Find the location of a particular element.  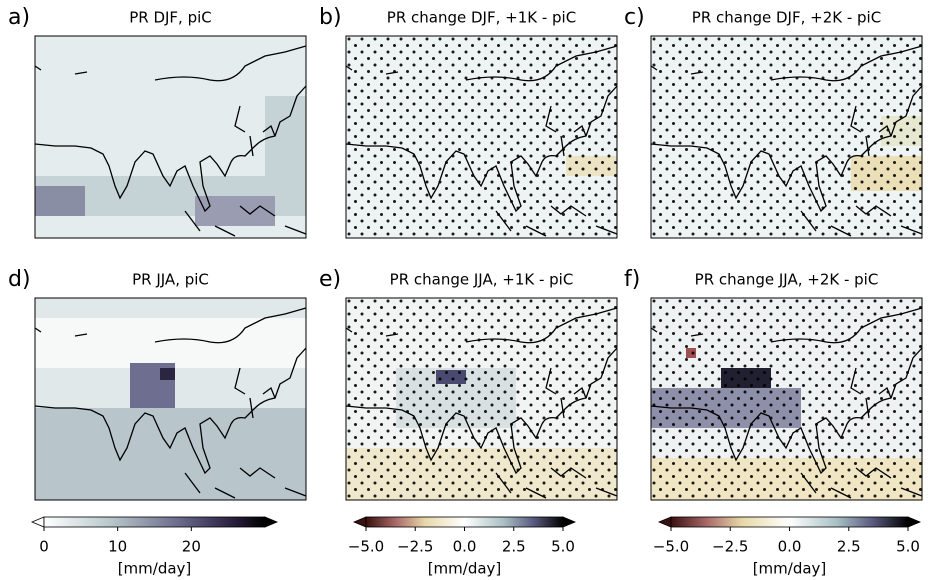

panel-label: b) is located at coordinates (330, 17).